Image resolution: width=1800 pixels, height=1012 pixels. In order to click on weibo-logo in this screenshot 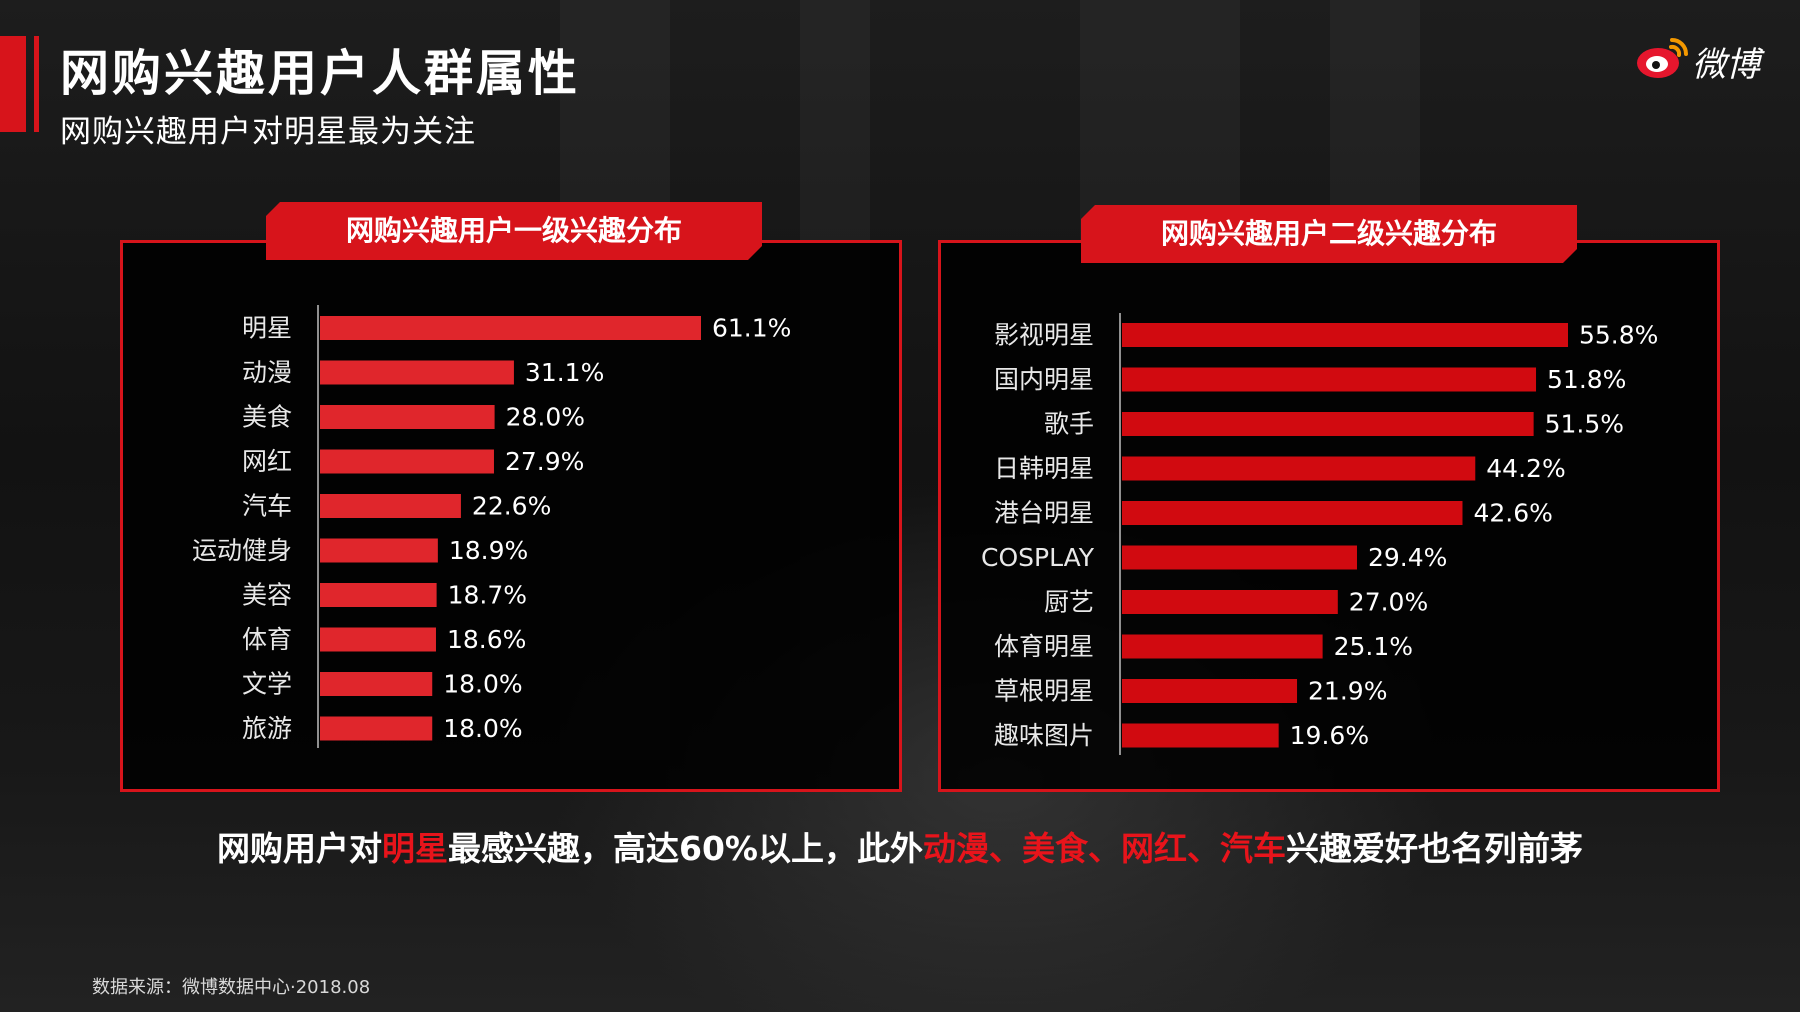, I will do `click(1704, 58)`.